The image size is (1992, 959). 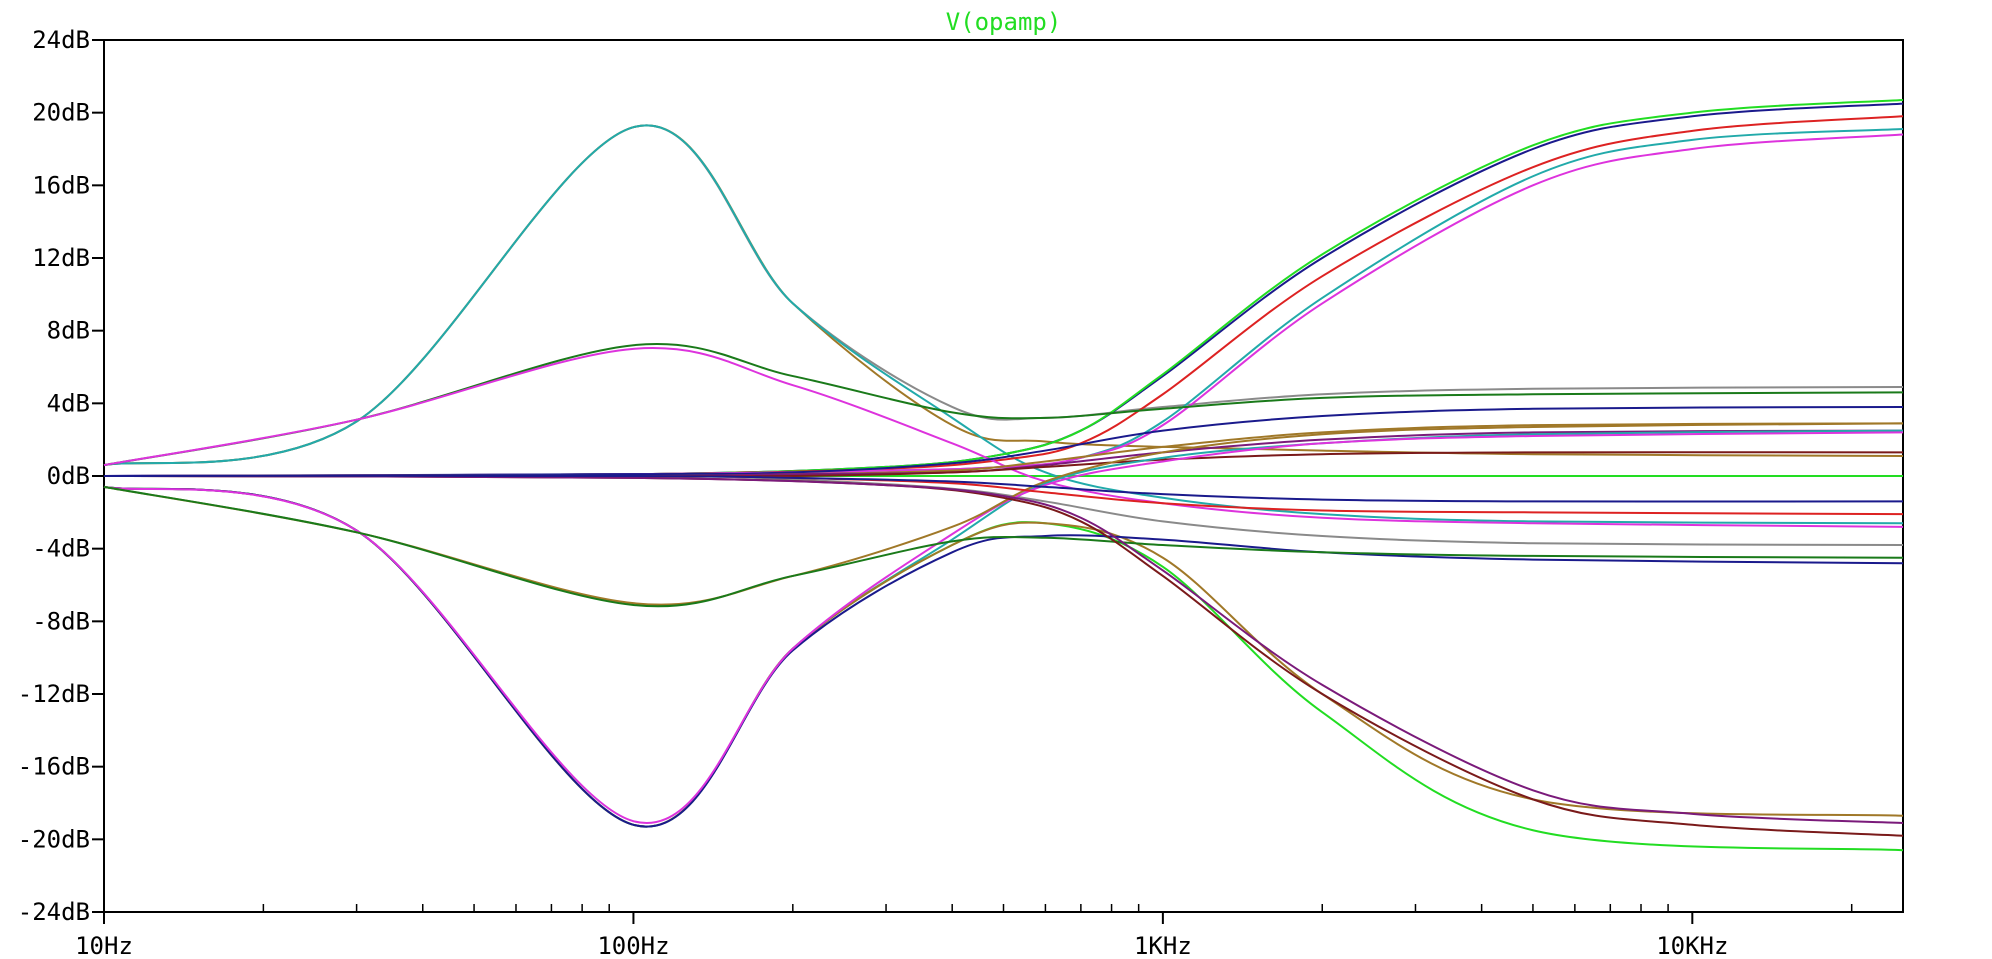 I want to click on y-tick-label: -20dB, so click(x=54, y=839).